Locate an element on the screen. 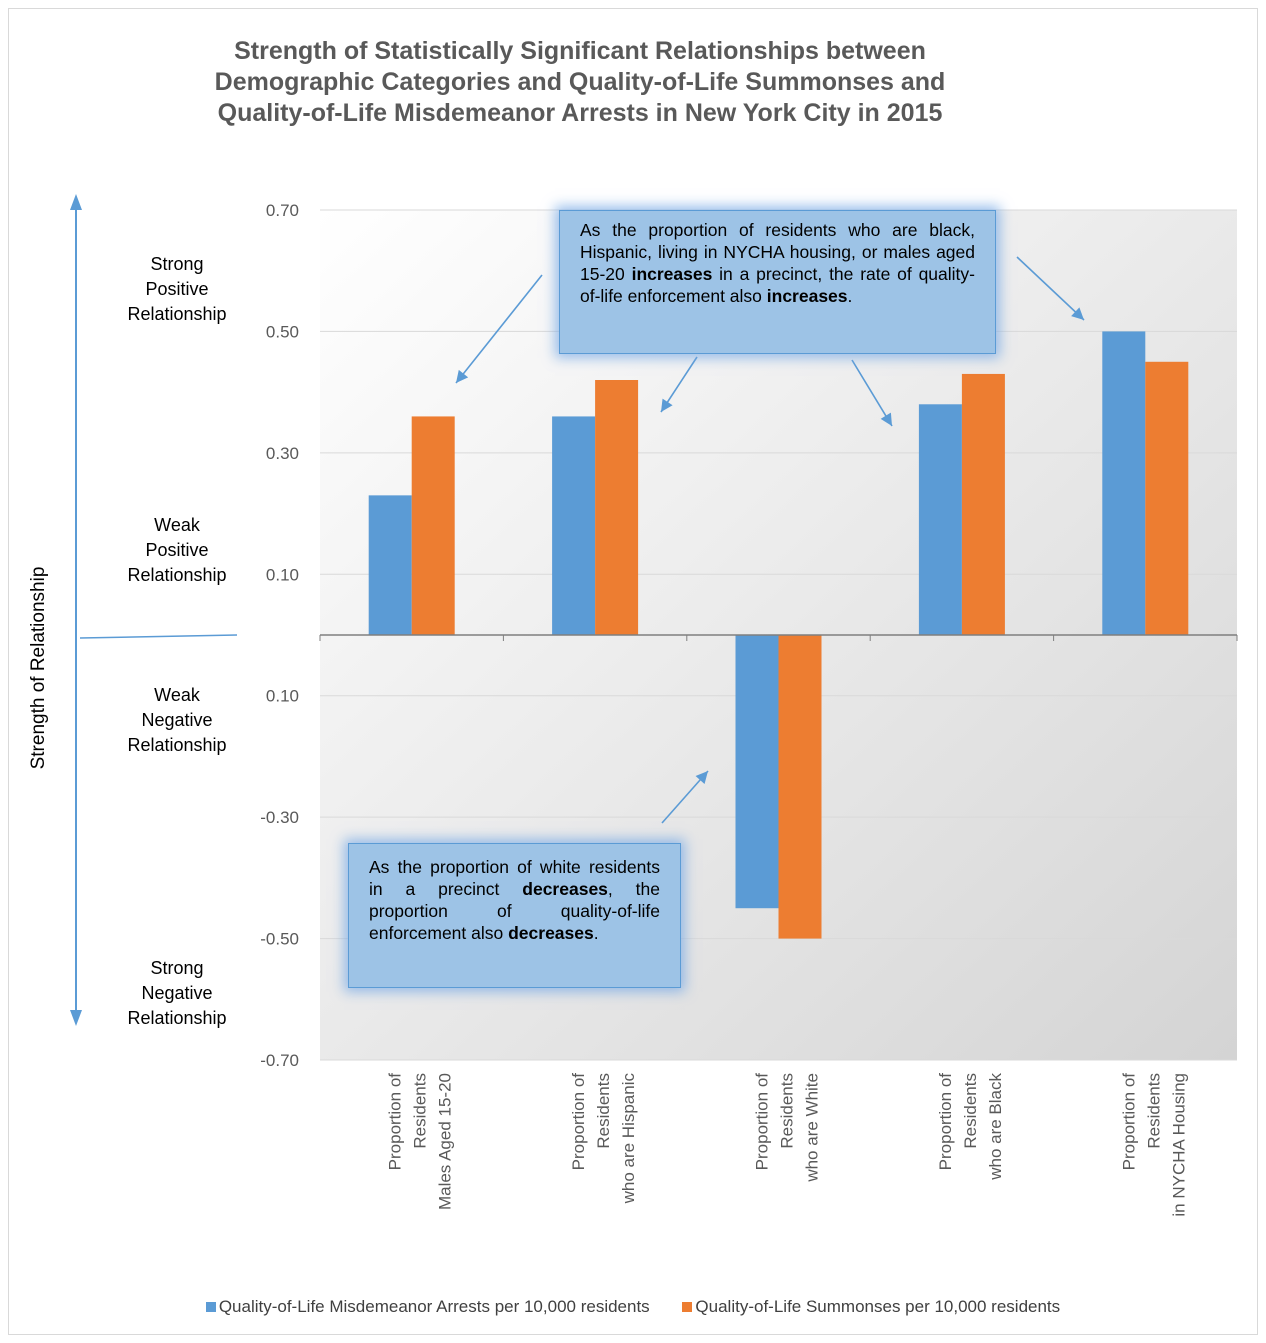  category-label-line: who are White is located at coordinates (812, 1128).